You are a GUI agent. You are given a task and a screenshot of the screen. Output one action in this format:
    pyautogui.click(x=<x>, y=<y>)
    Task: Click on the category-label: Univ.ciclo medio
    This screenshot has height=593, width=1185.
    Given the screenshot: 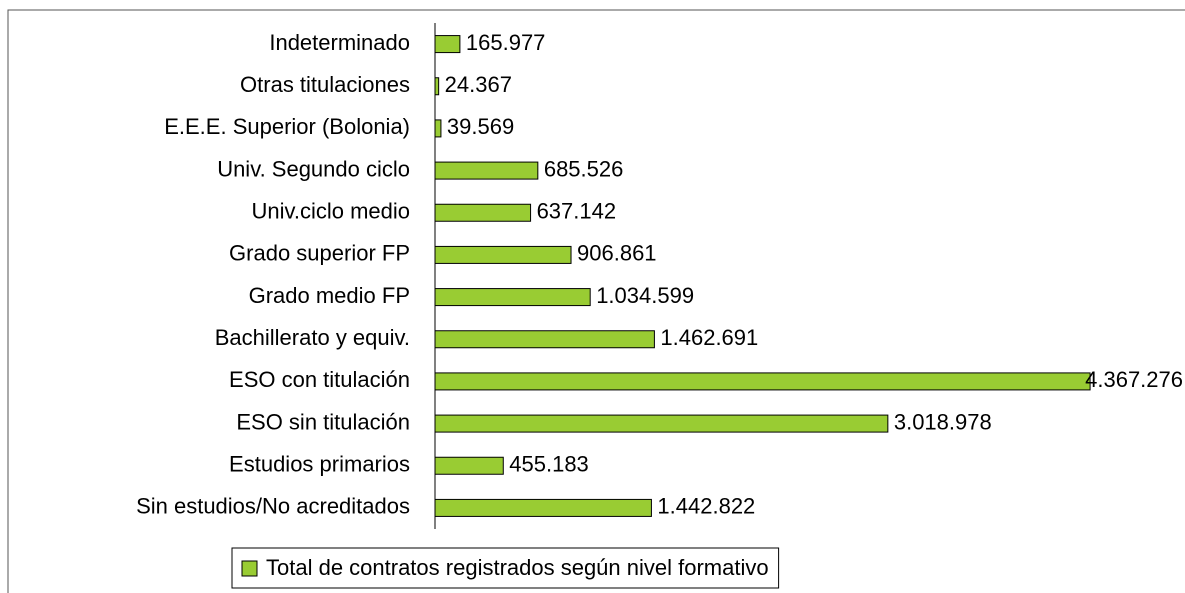 What is the action you would take?
    pyautogui.click(x=330, y=211)
    